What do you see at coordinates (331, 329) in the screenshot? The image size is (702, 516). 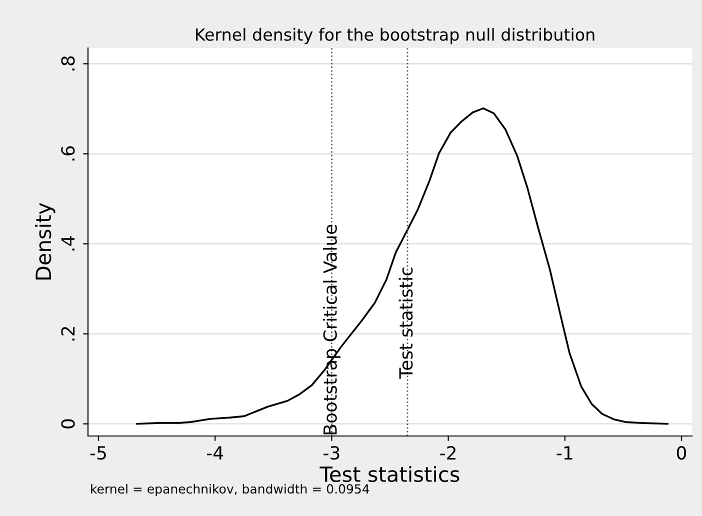 I see `ref-line-label: Bootstrap Critical Value` at bounding box center [331, 329].